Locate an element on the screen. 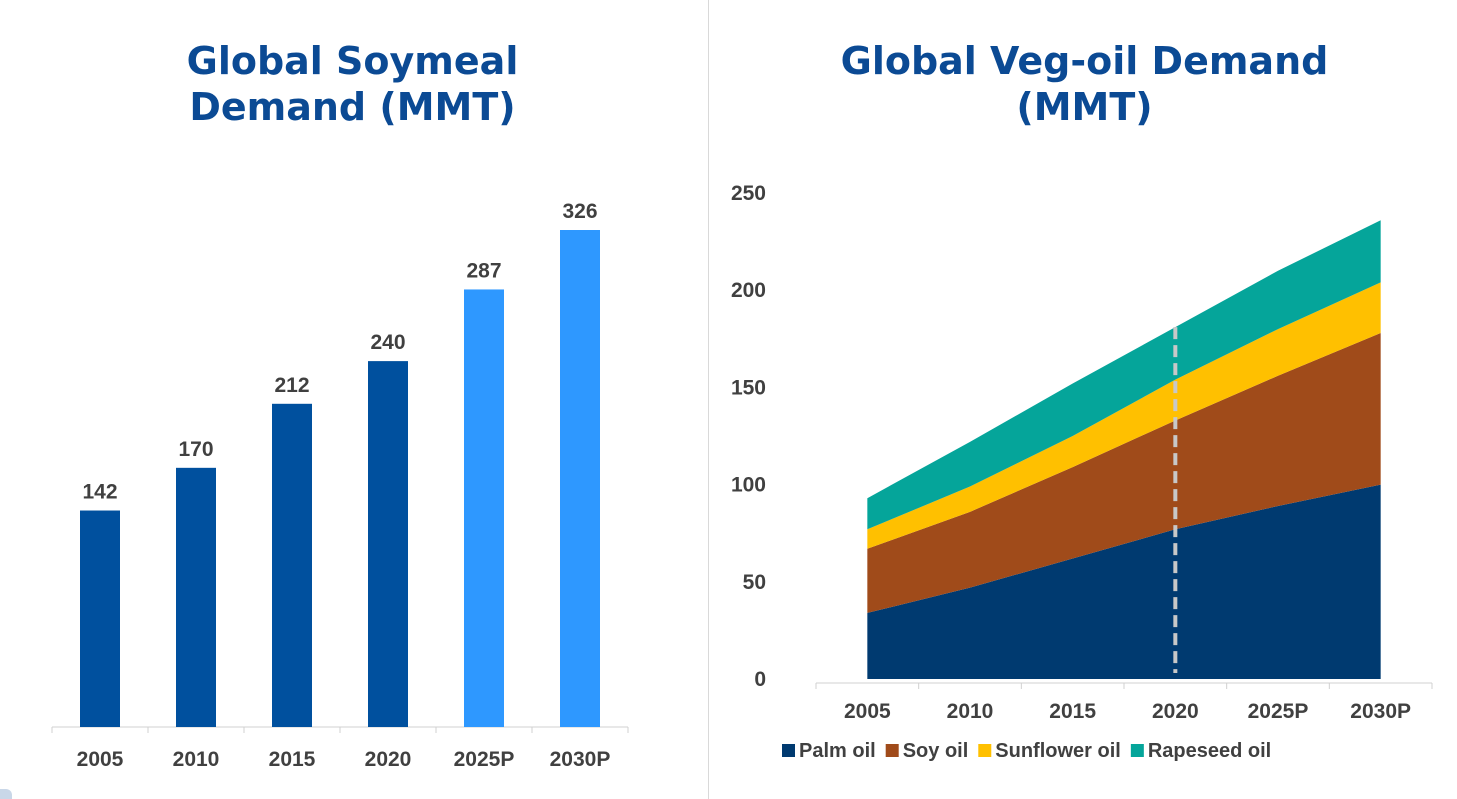 The image size is (1457, 799). y-tick-label: 100 is located at coordinates (748, 485).